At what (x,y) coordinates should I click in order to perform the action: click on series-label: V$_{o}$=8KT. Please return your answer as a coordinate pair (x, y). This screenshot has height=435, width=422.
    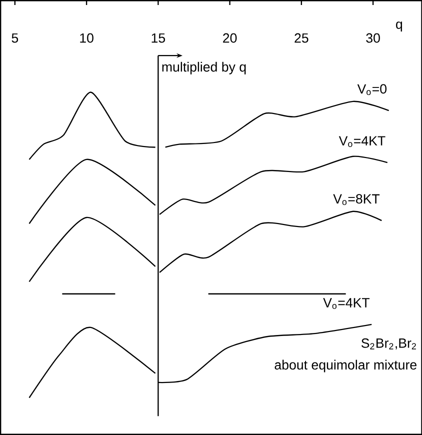
    Looking at the image, I should click on (356, 200).